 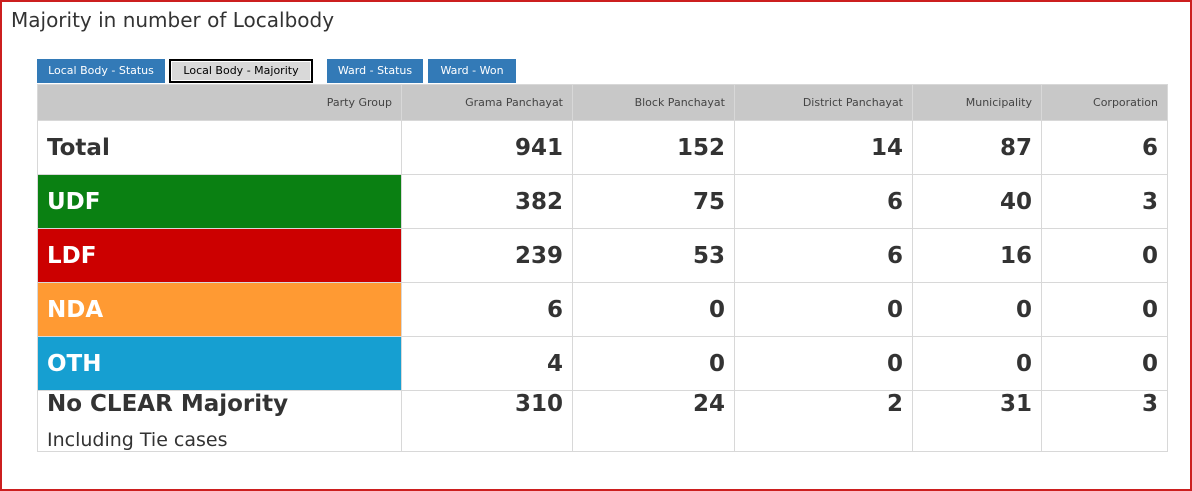 What do you see at coordinates (1104, 102) in the screenshot?
I see `column-header-corporation: Corporation` at bounding box center [1104, 102].